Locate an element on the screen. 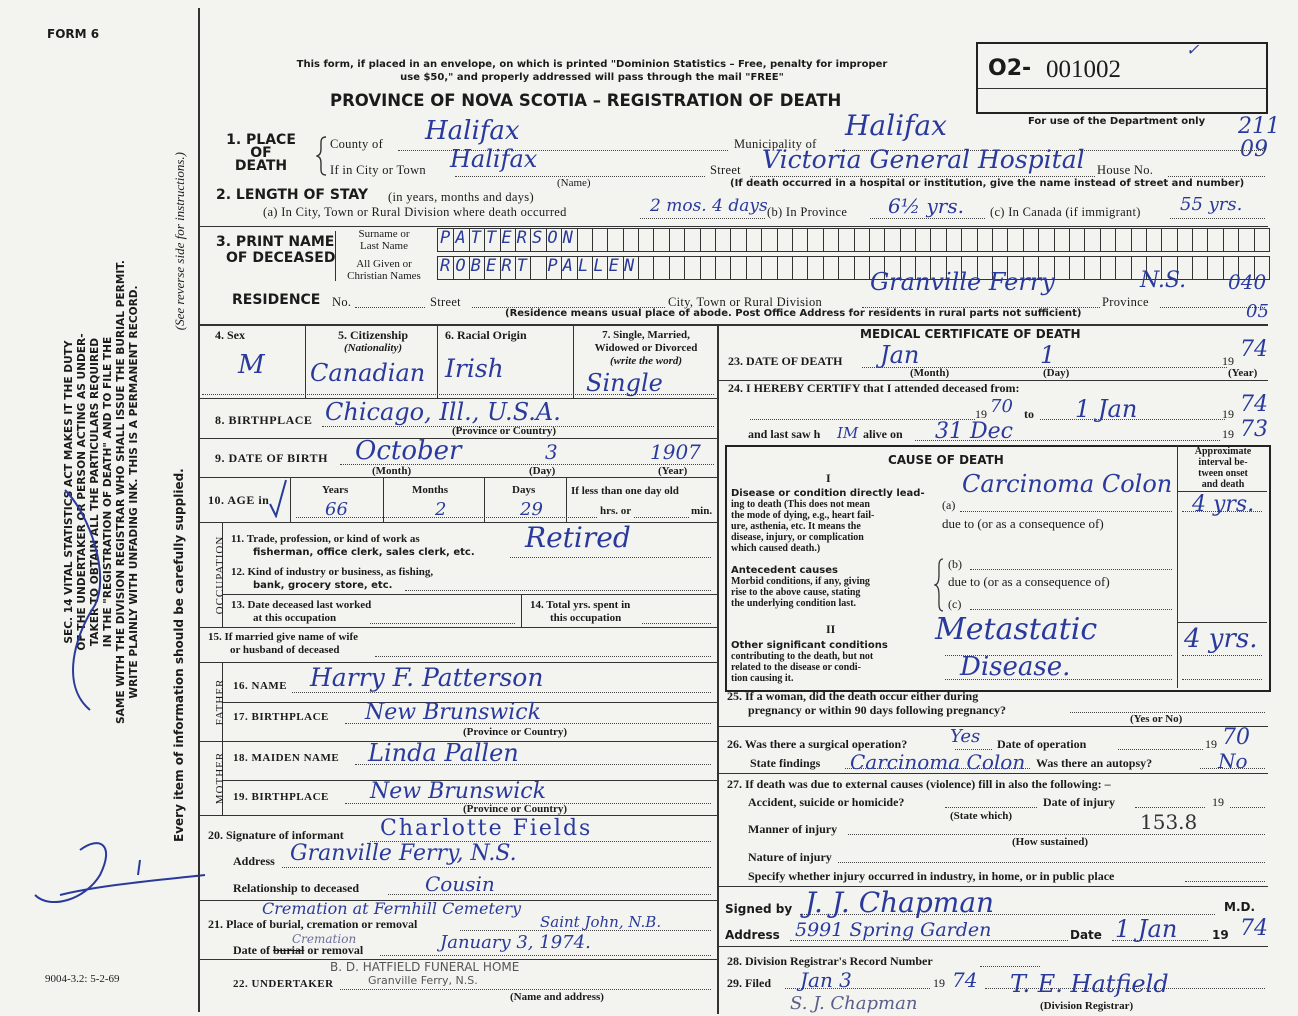 This screenshot has width=1298, height=1016. label-line: 1. PLACE is located at coordinates (261, 140).